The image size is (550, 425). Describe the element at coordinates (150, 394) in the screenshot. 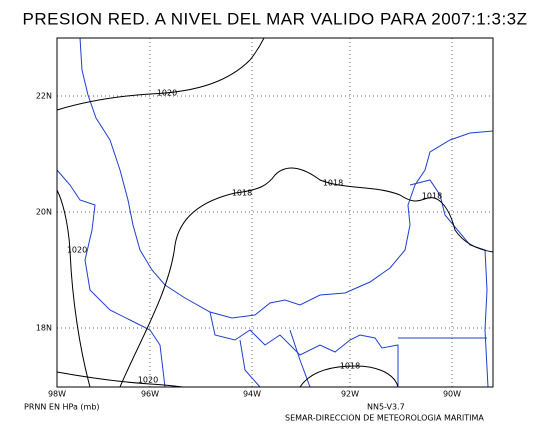

I see `lon-label: 96W` at that location.